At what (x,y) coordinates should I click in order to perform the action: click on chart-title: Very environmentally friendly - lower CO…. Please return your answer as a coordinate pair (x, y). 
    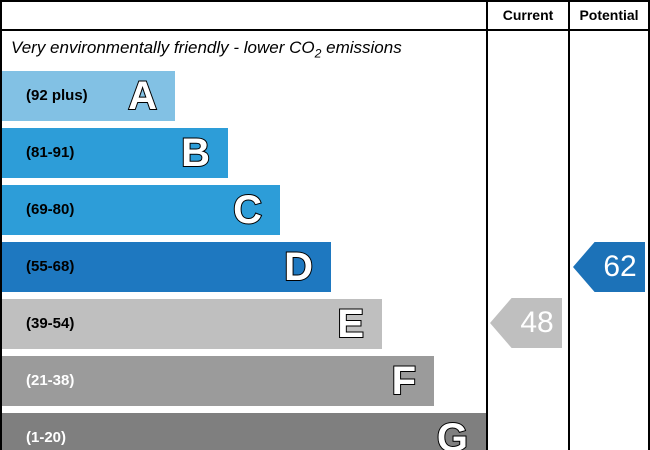
    Looking at the image, I should click on (246, 49).